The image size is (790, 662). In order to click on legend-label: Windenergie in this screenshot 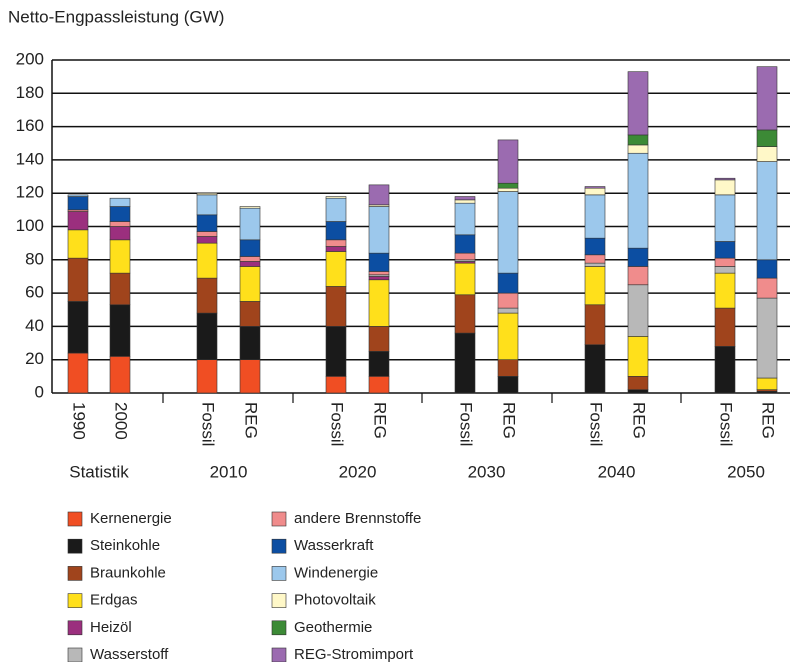, I will do `click(336, 572)`.